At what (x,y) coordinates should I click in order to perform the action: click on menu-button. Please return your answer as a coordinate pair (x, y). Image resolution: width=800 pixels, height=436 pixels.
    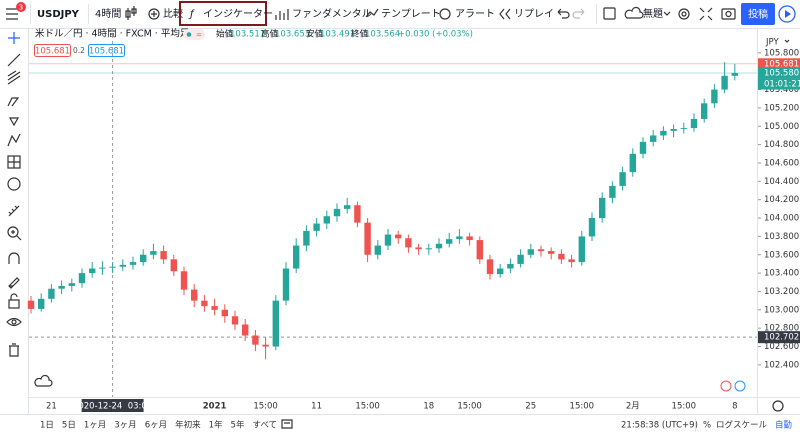
    Looking at the image, I should click on (12, 14).